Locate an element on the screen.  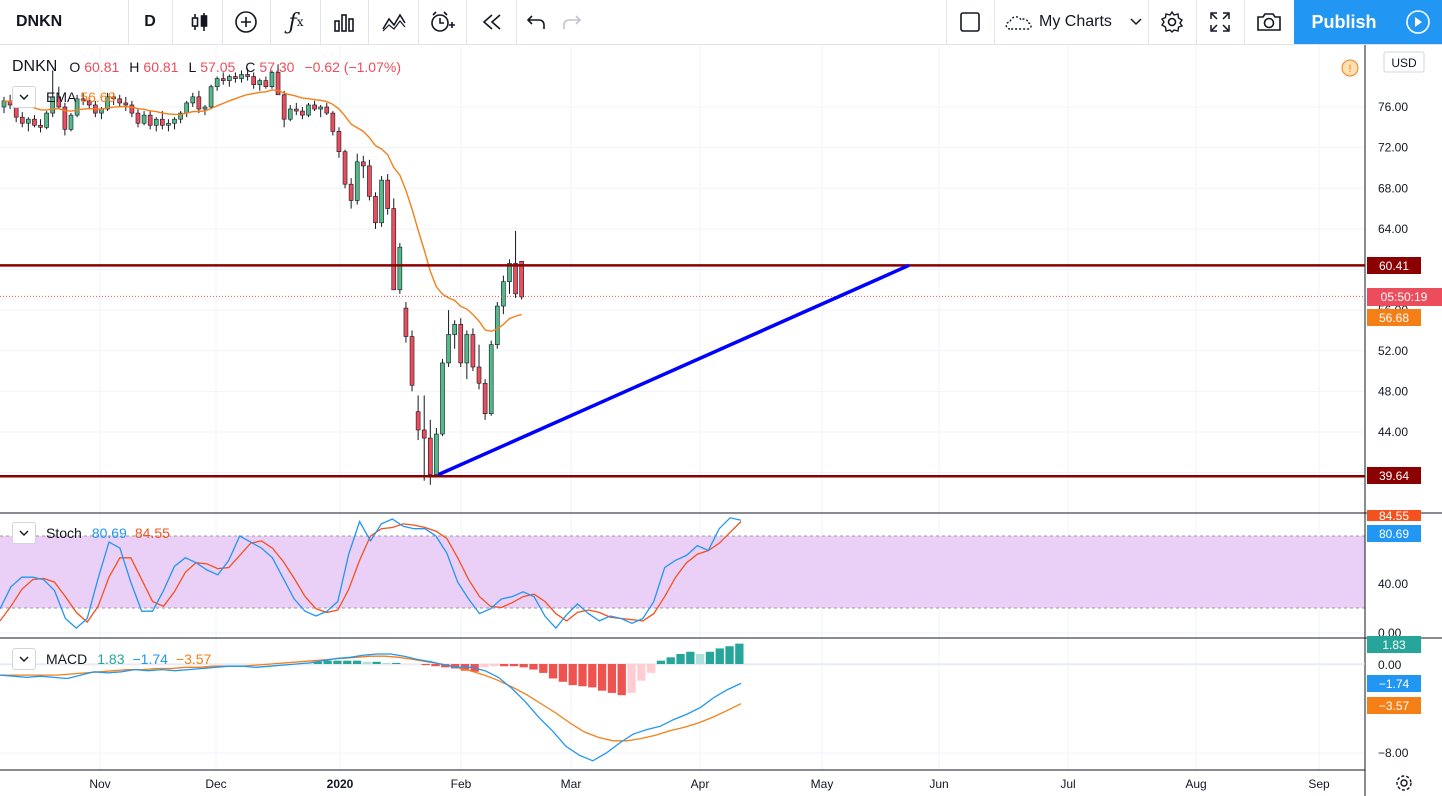
macd-price-label: −1.74 is located at coordinates (1394, 684).